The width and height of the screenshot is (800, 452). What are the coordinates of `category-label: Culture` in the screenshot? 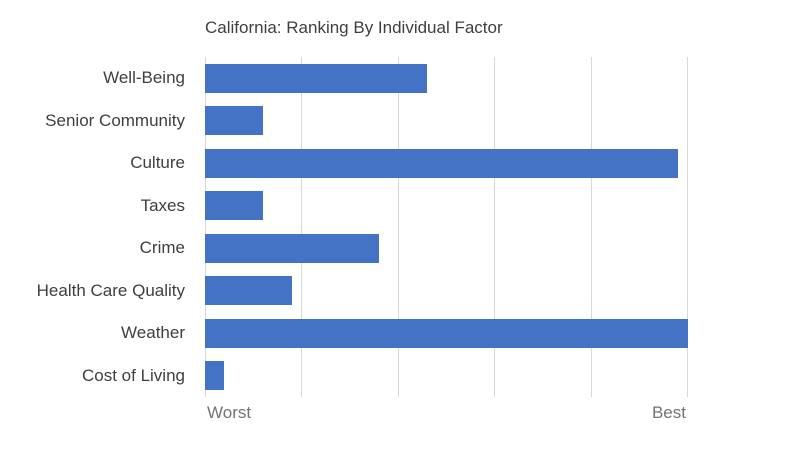 It's located at (157, 163).